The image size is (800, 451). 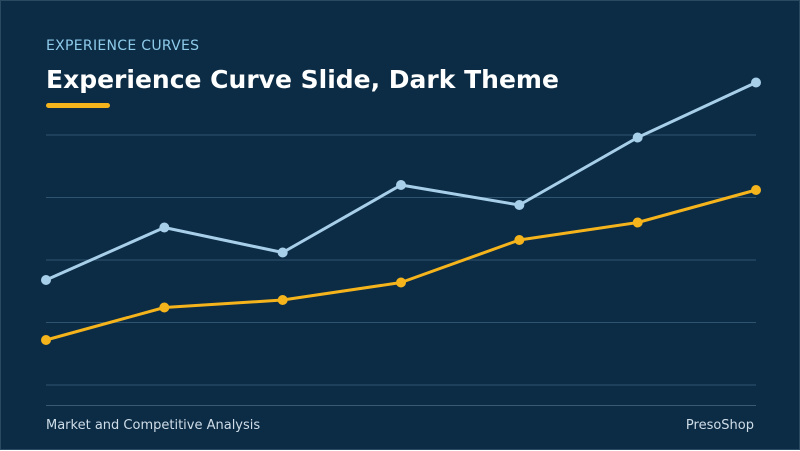 I want to click on title-underline, so click(x=78, y=105).